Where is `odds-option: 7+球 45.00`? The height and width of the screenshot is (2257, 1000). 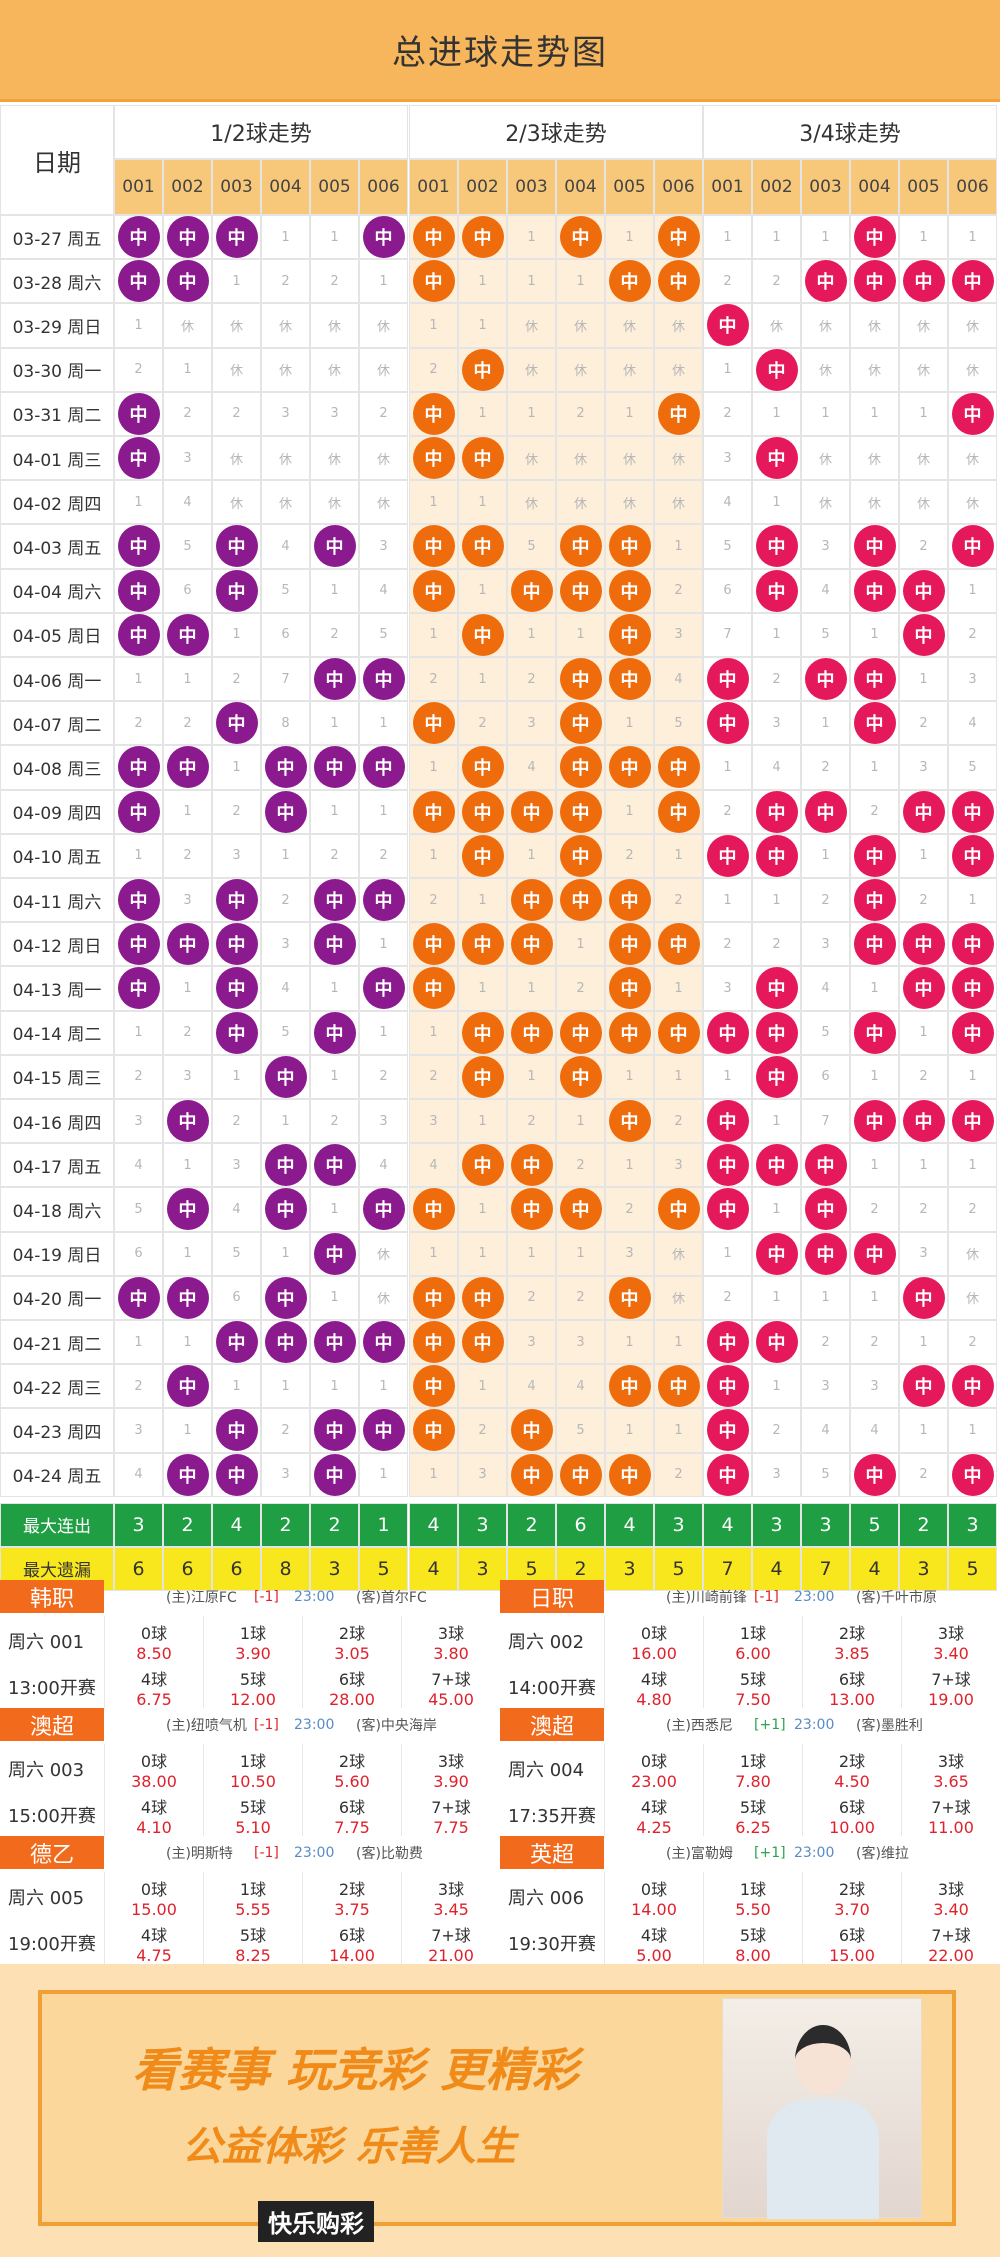 odds-option: 7+球 45.00 is located at coordinates (450, 1685).